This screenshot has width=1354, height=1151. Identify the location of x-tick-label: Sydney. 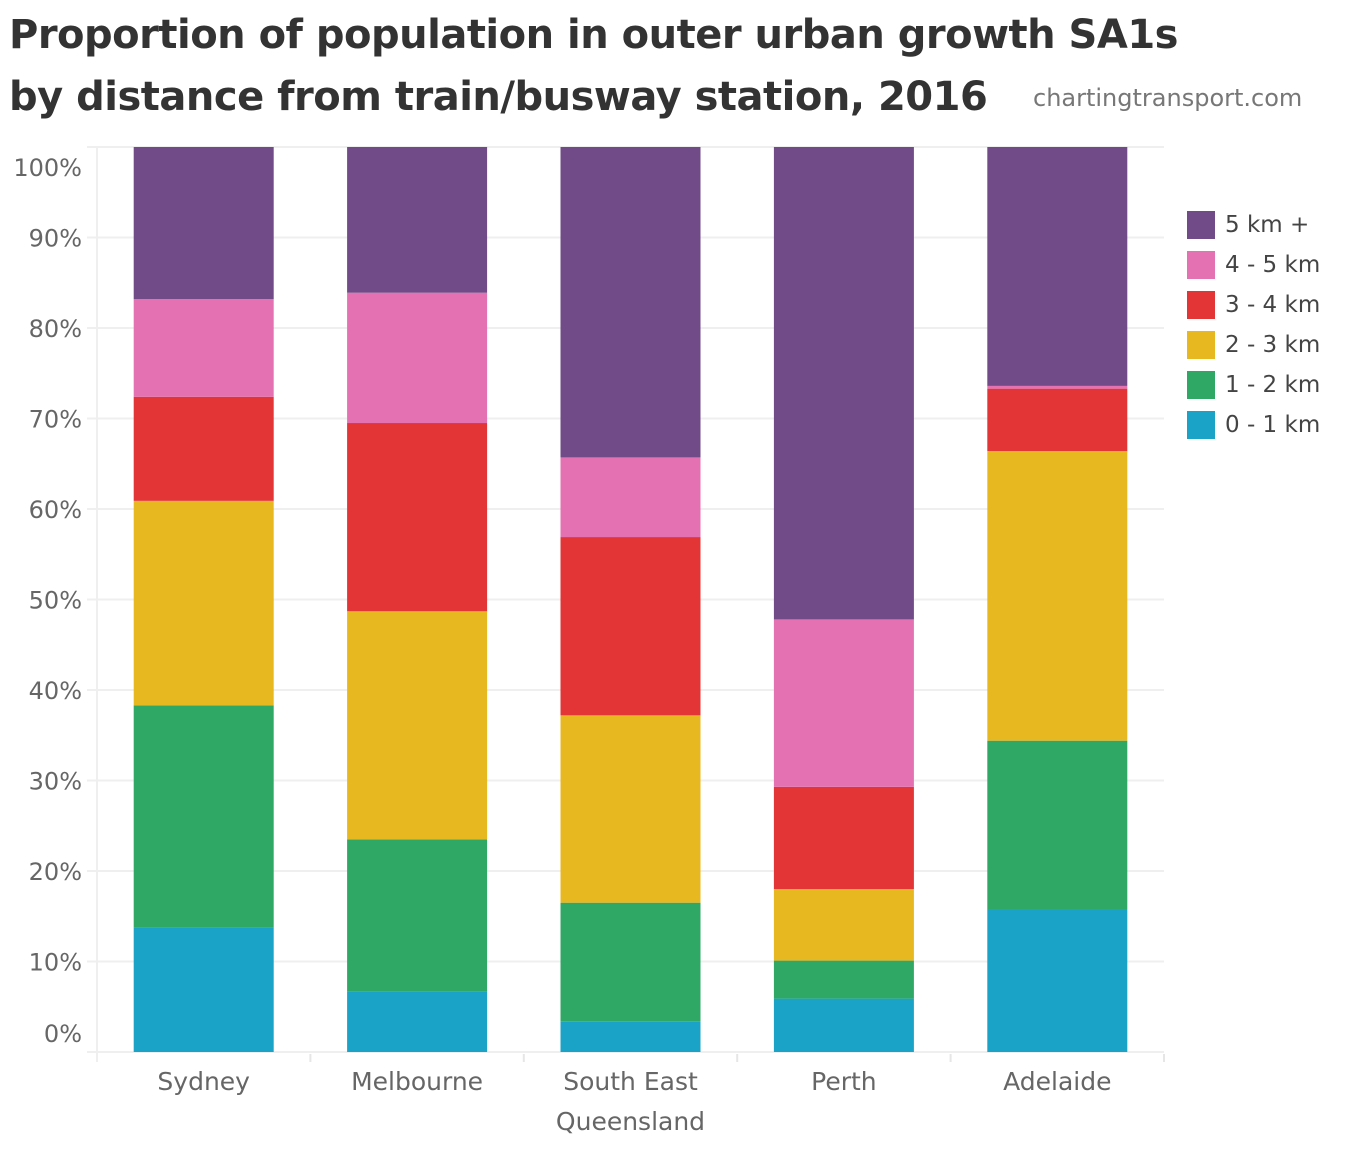
(203, 1081).